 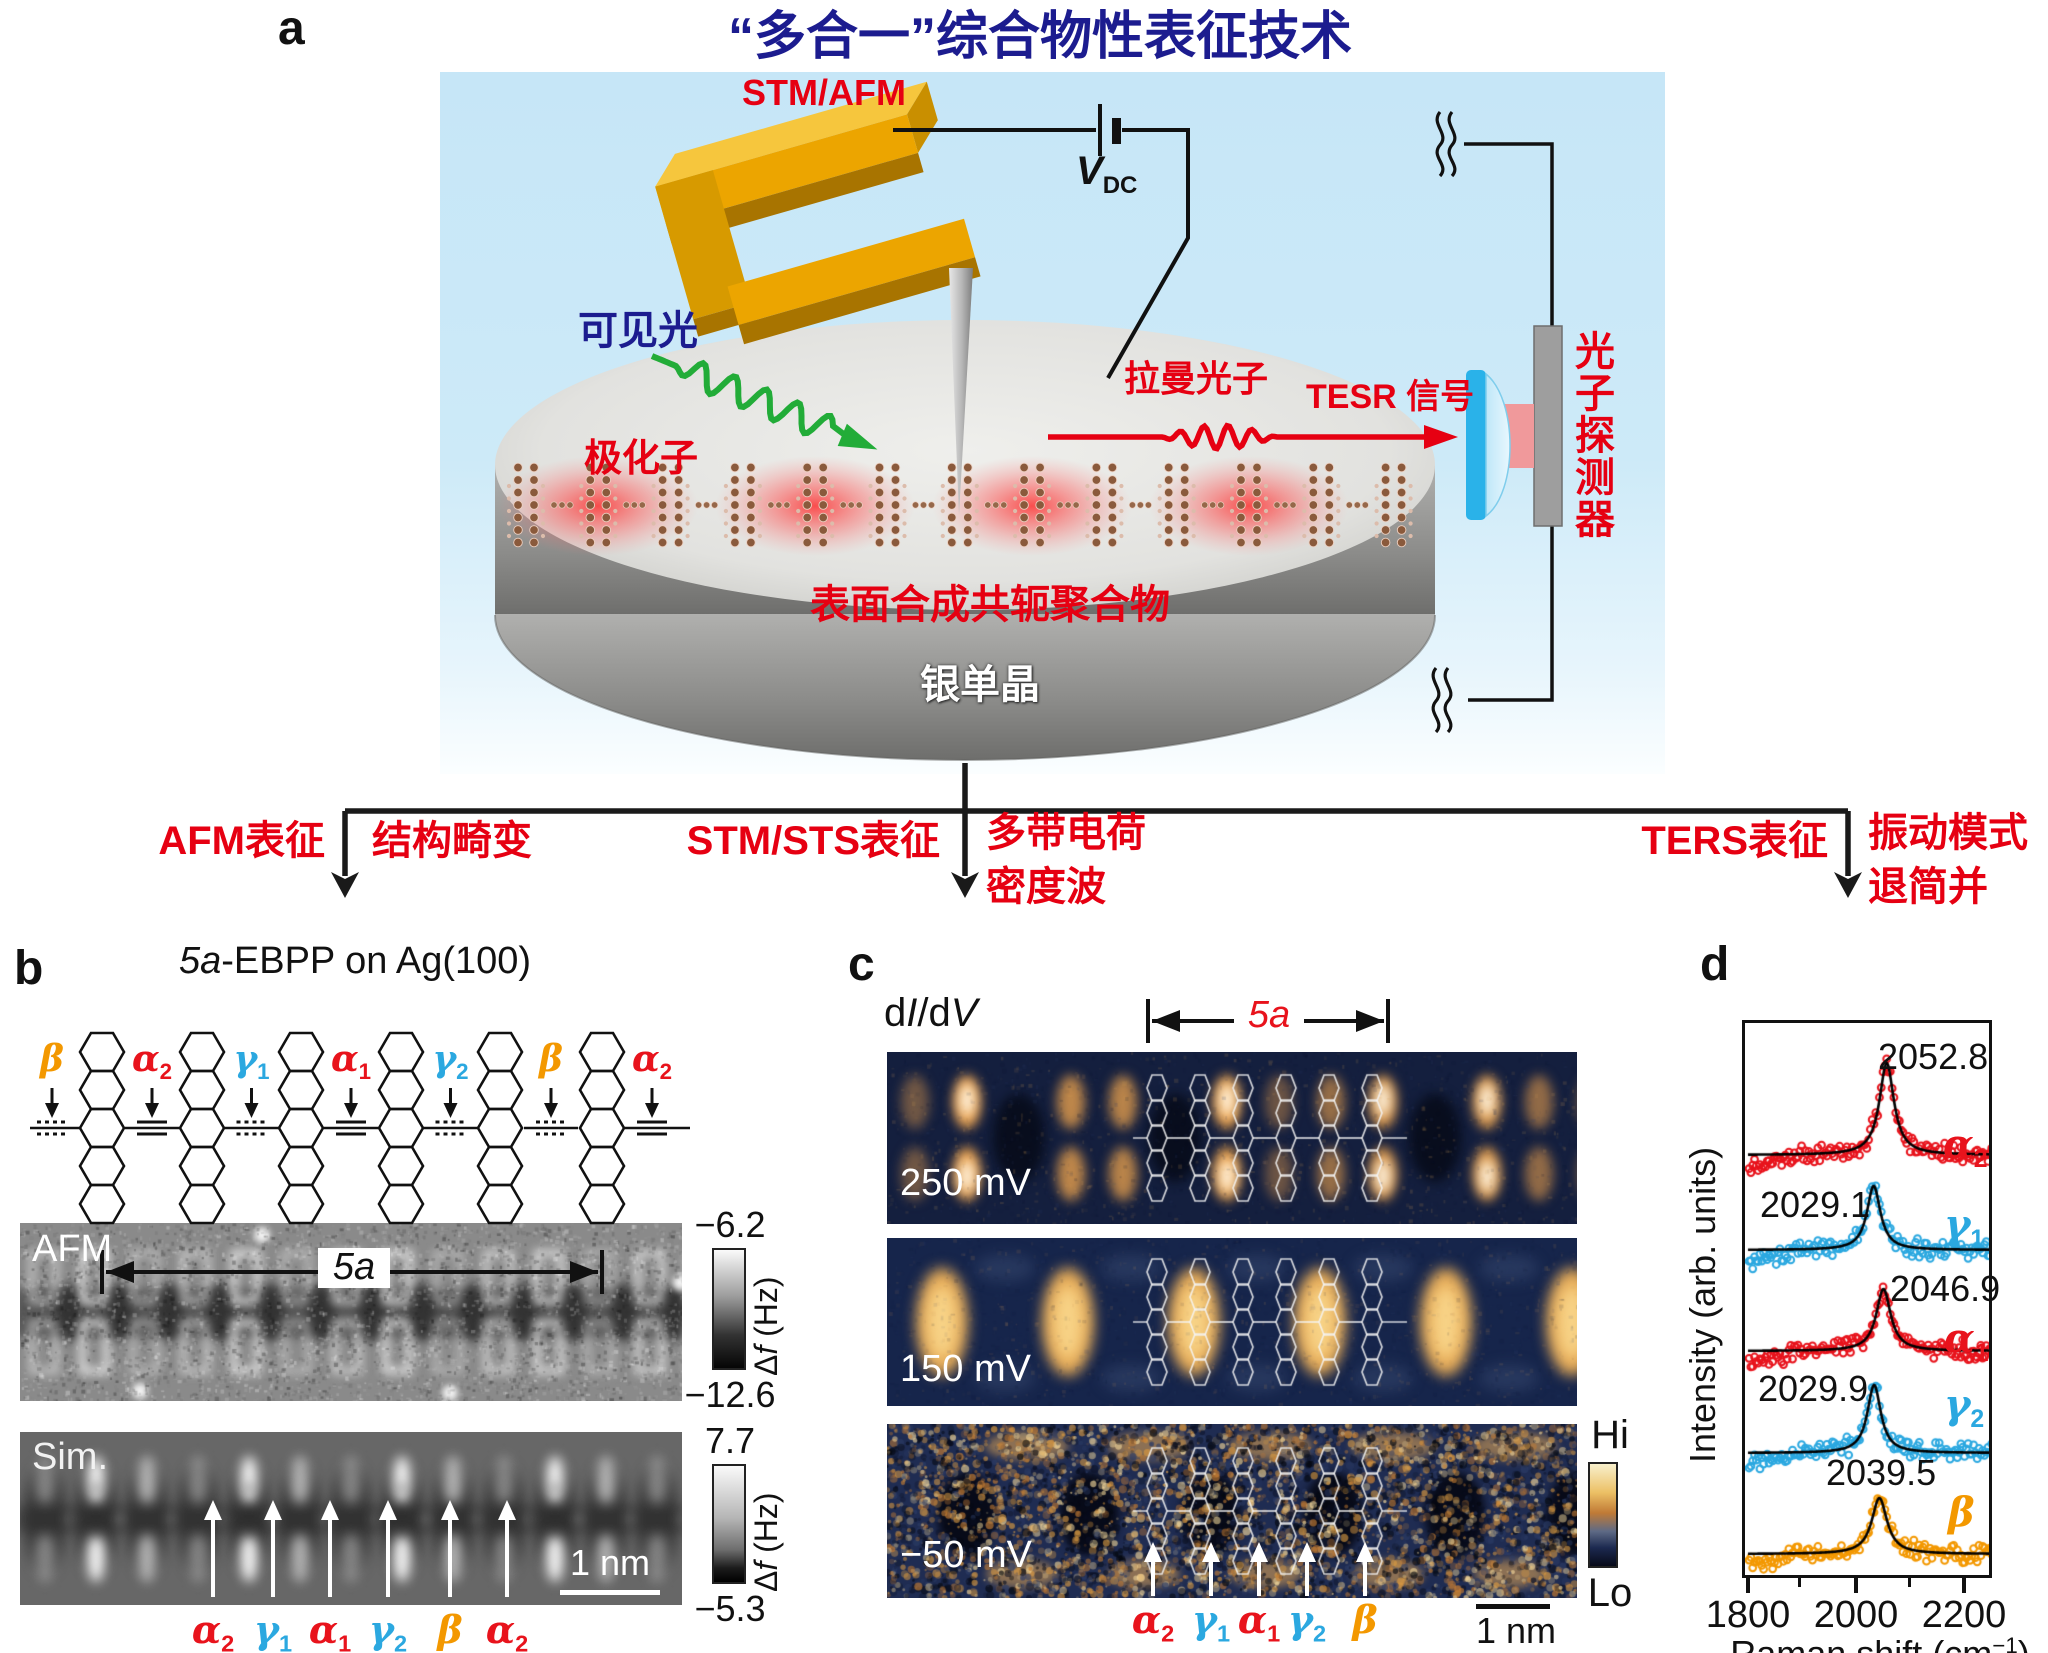 I want to click on c-span-label-text: 5a, so click(x=1269, y=1015).